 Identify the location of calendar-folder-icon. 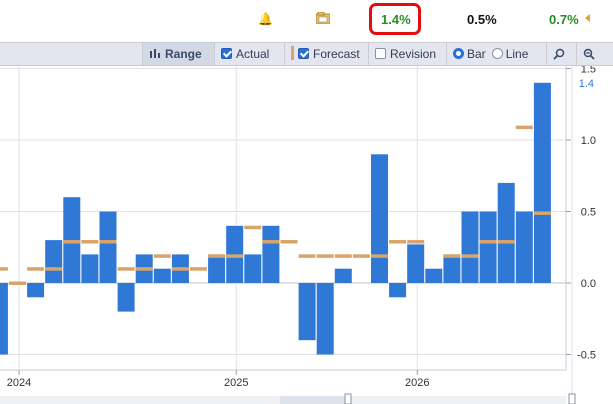
(323, 18).